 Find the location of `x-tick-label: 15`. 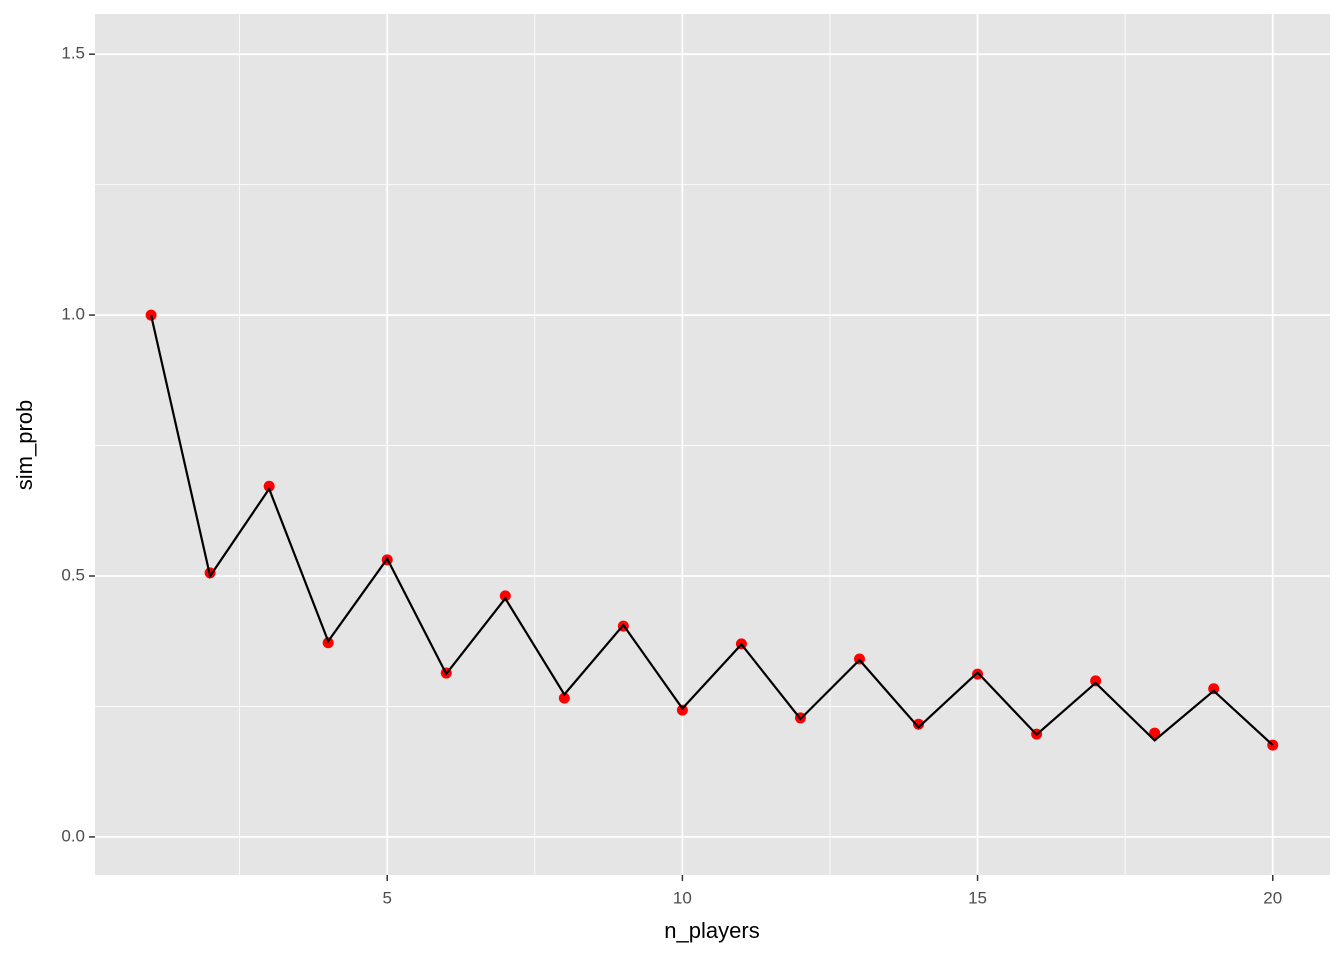

x-tick-label: 15 is located at coordinates (977, 897).